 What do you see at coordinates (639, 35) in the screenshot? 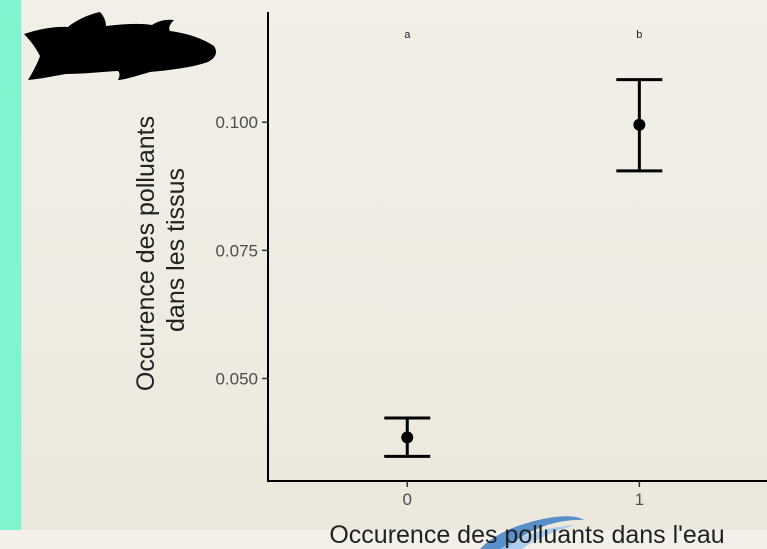
I see `group-letter: b` at bounding box center [639, 35].